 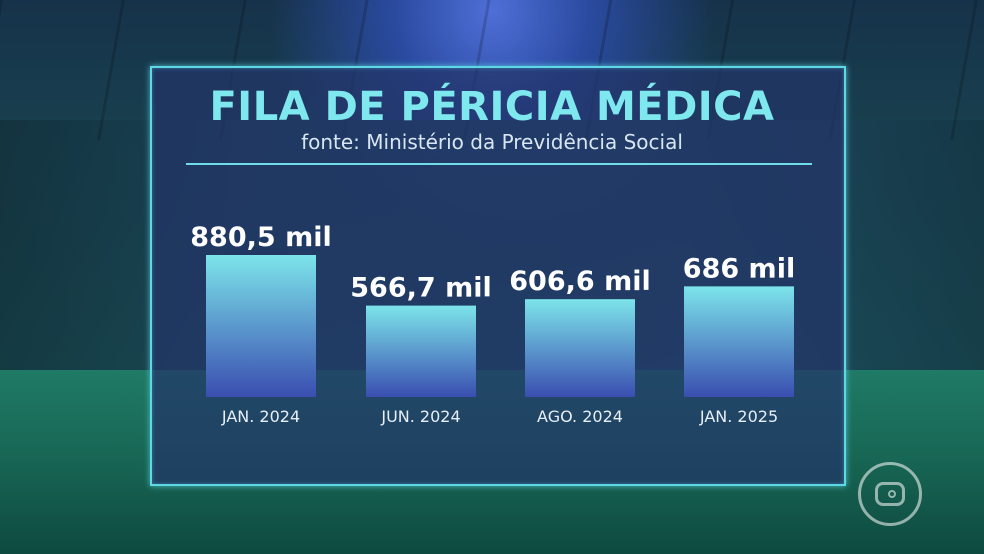 I want to click on bar-value-label-1: 880,5 mil, so click(x=260, y=237).